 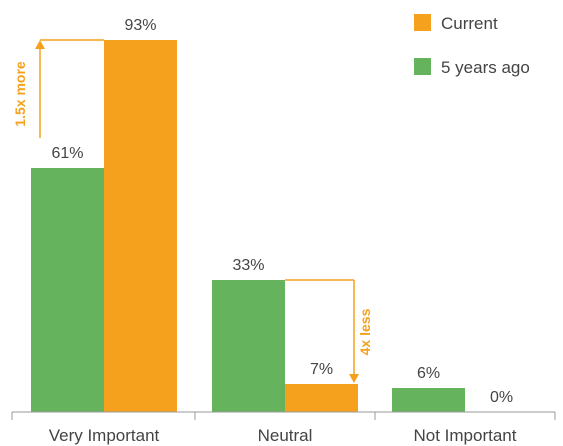 What do you see at coordinates (248, 265) in the screenshot?
I see `data-label-5-years-ago-neutral: 33%` at bounding box center [248, 265].